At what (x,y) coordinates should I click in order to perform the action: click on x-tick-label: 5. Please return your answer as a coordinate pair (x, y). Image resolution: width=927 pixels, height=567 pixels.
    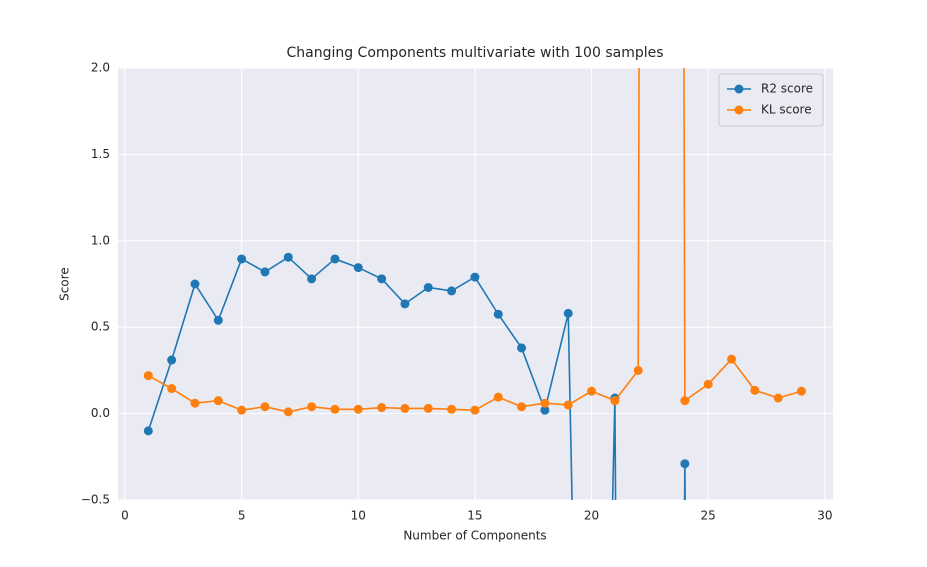
    Looking at the image, I should click on (242, 516).